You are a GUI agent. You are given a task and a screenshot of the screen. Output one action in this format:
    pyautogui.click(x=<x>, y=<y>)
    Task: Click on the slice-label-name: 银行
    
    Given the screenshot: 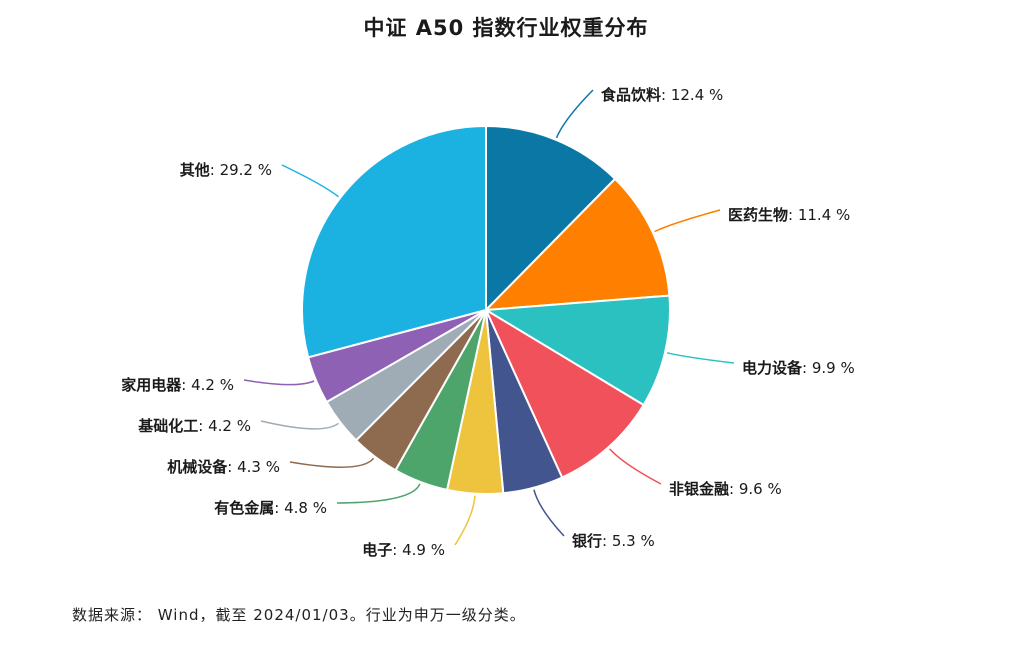 What is the action you would take?
    pyautogui.click(x=587, y=541)
    